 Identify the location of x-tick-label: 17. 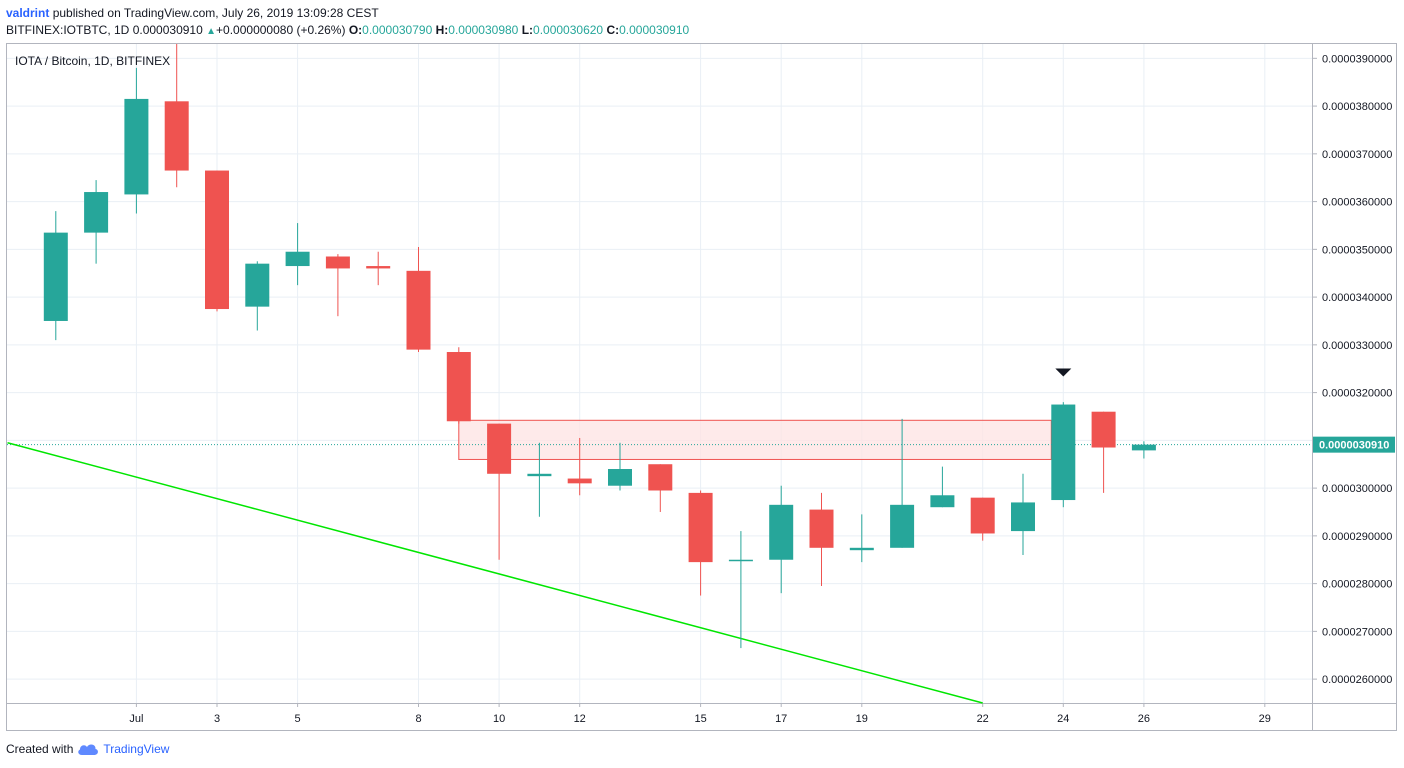
(781, 719).